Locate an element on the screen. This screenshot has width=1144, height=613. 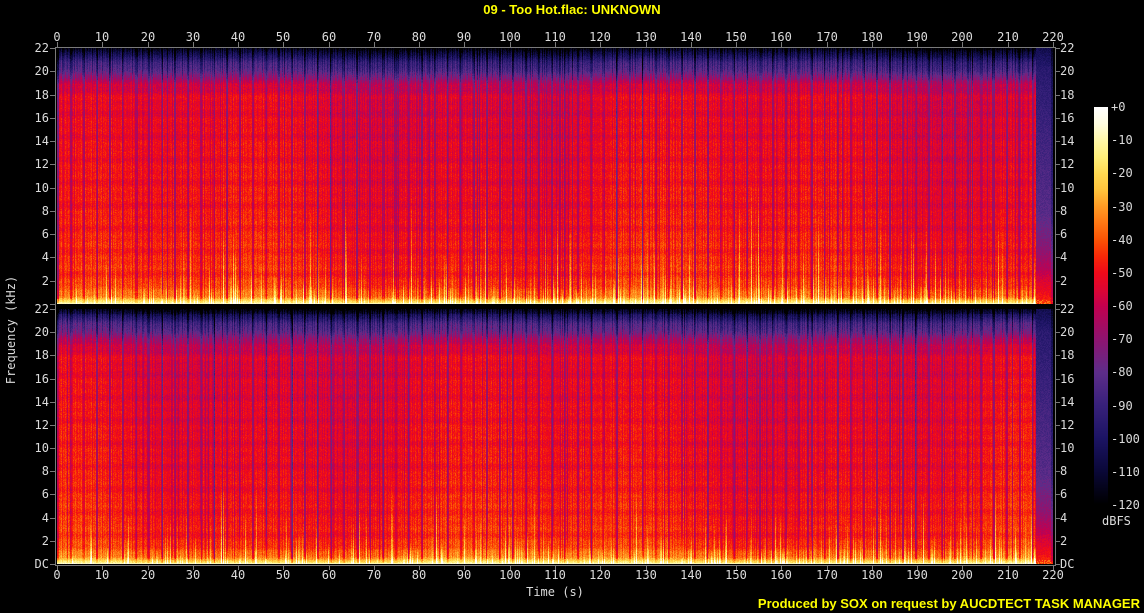
frequency-tick-label-right-ch2: DC is located at coordinates (1067, 564).